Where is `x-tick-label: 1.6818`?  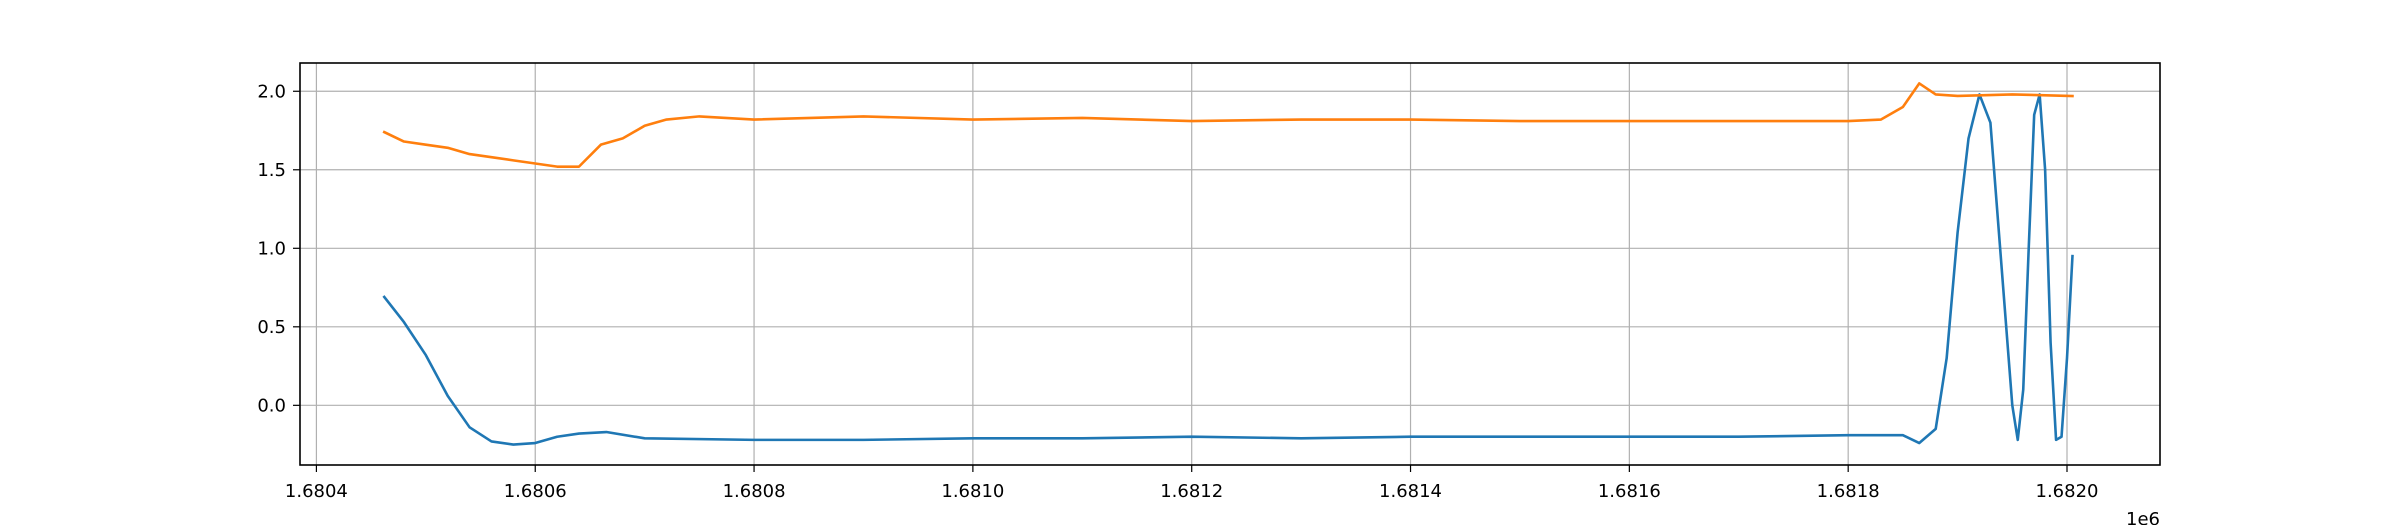 x-tick-label: 1.6818 is located at coordinates (1848, 491).